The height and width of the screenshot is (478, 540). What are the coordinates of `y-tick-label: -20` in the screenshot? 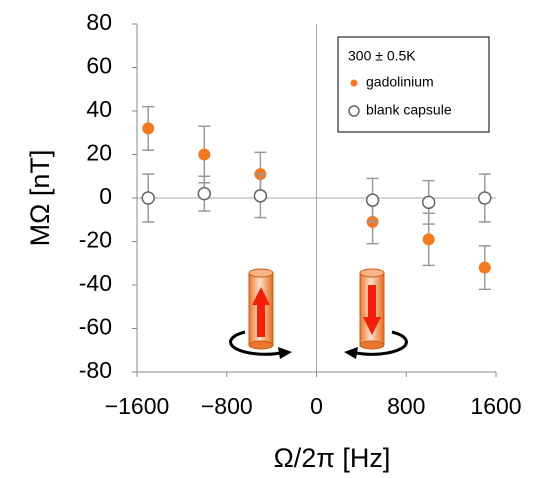 It's located at (95, 240).